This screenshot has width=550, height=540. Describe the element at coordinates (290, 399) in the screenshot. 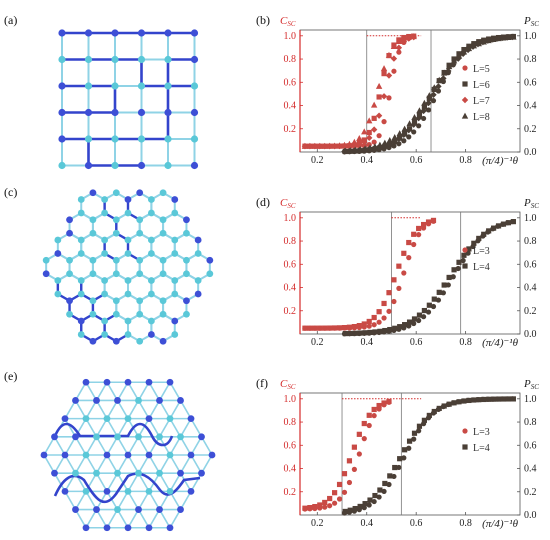

I see `left-tick-label: 1.0` at that location.